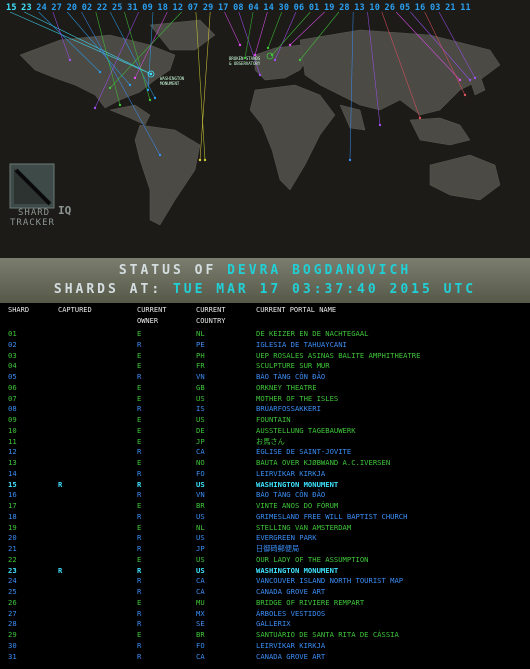 The height and width of the screenshot is (669, 530). I want to click on table-row: 05 R VN BÁO TÀNG CÔN ĐẢO, so click(265, 377).